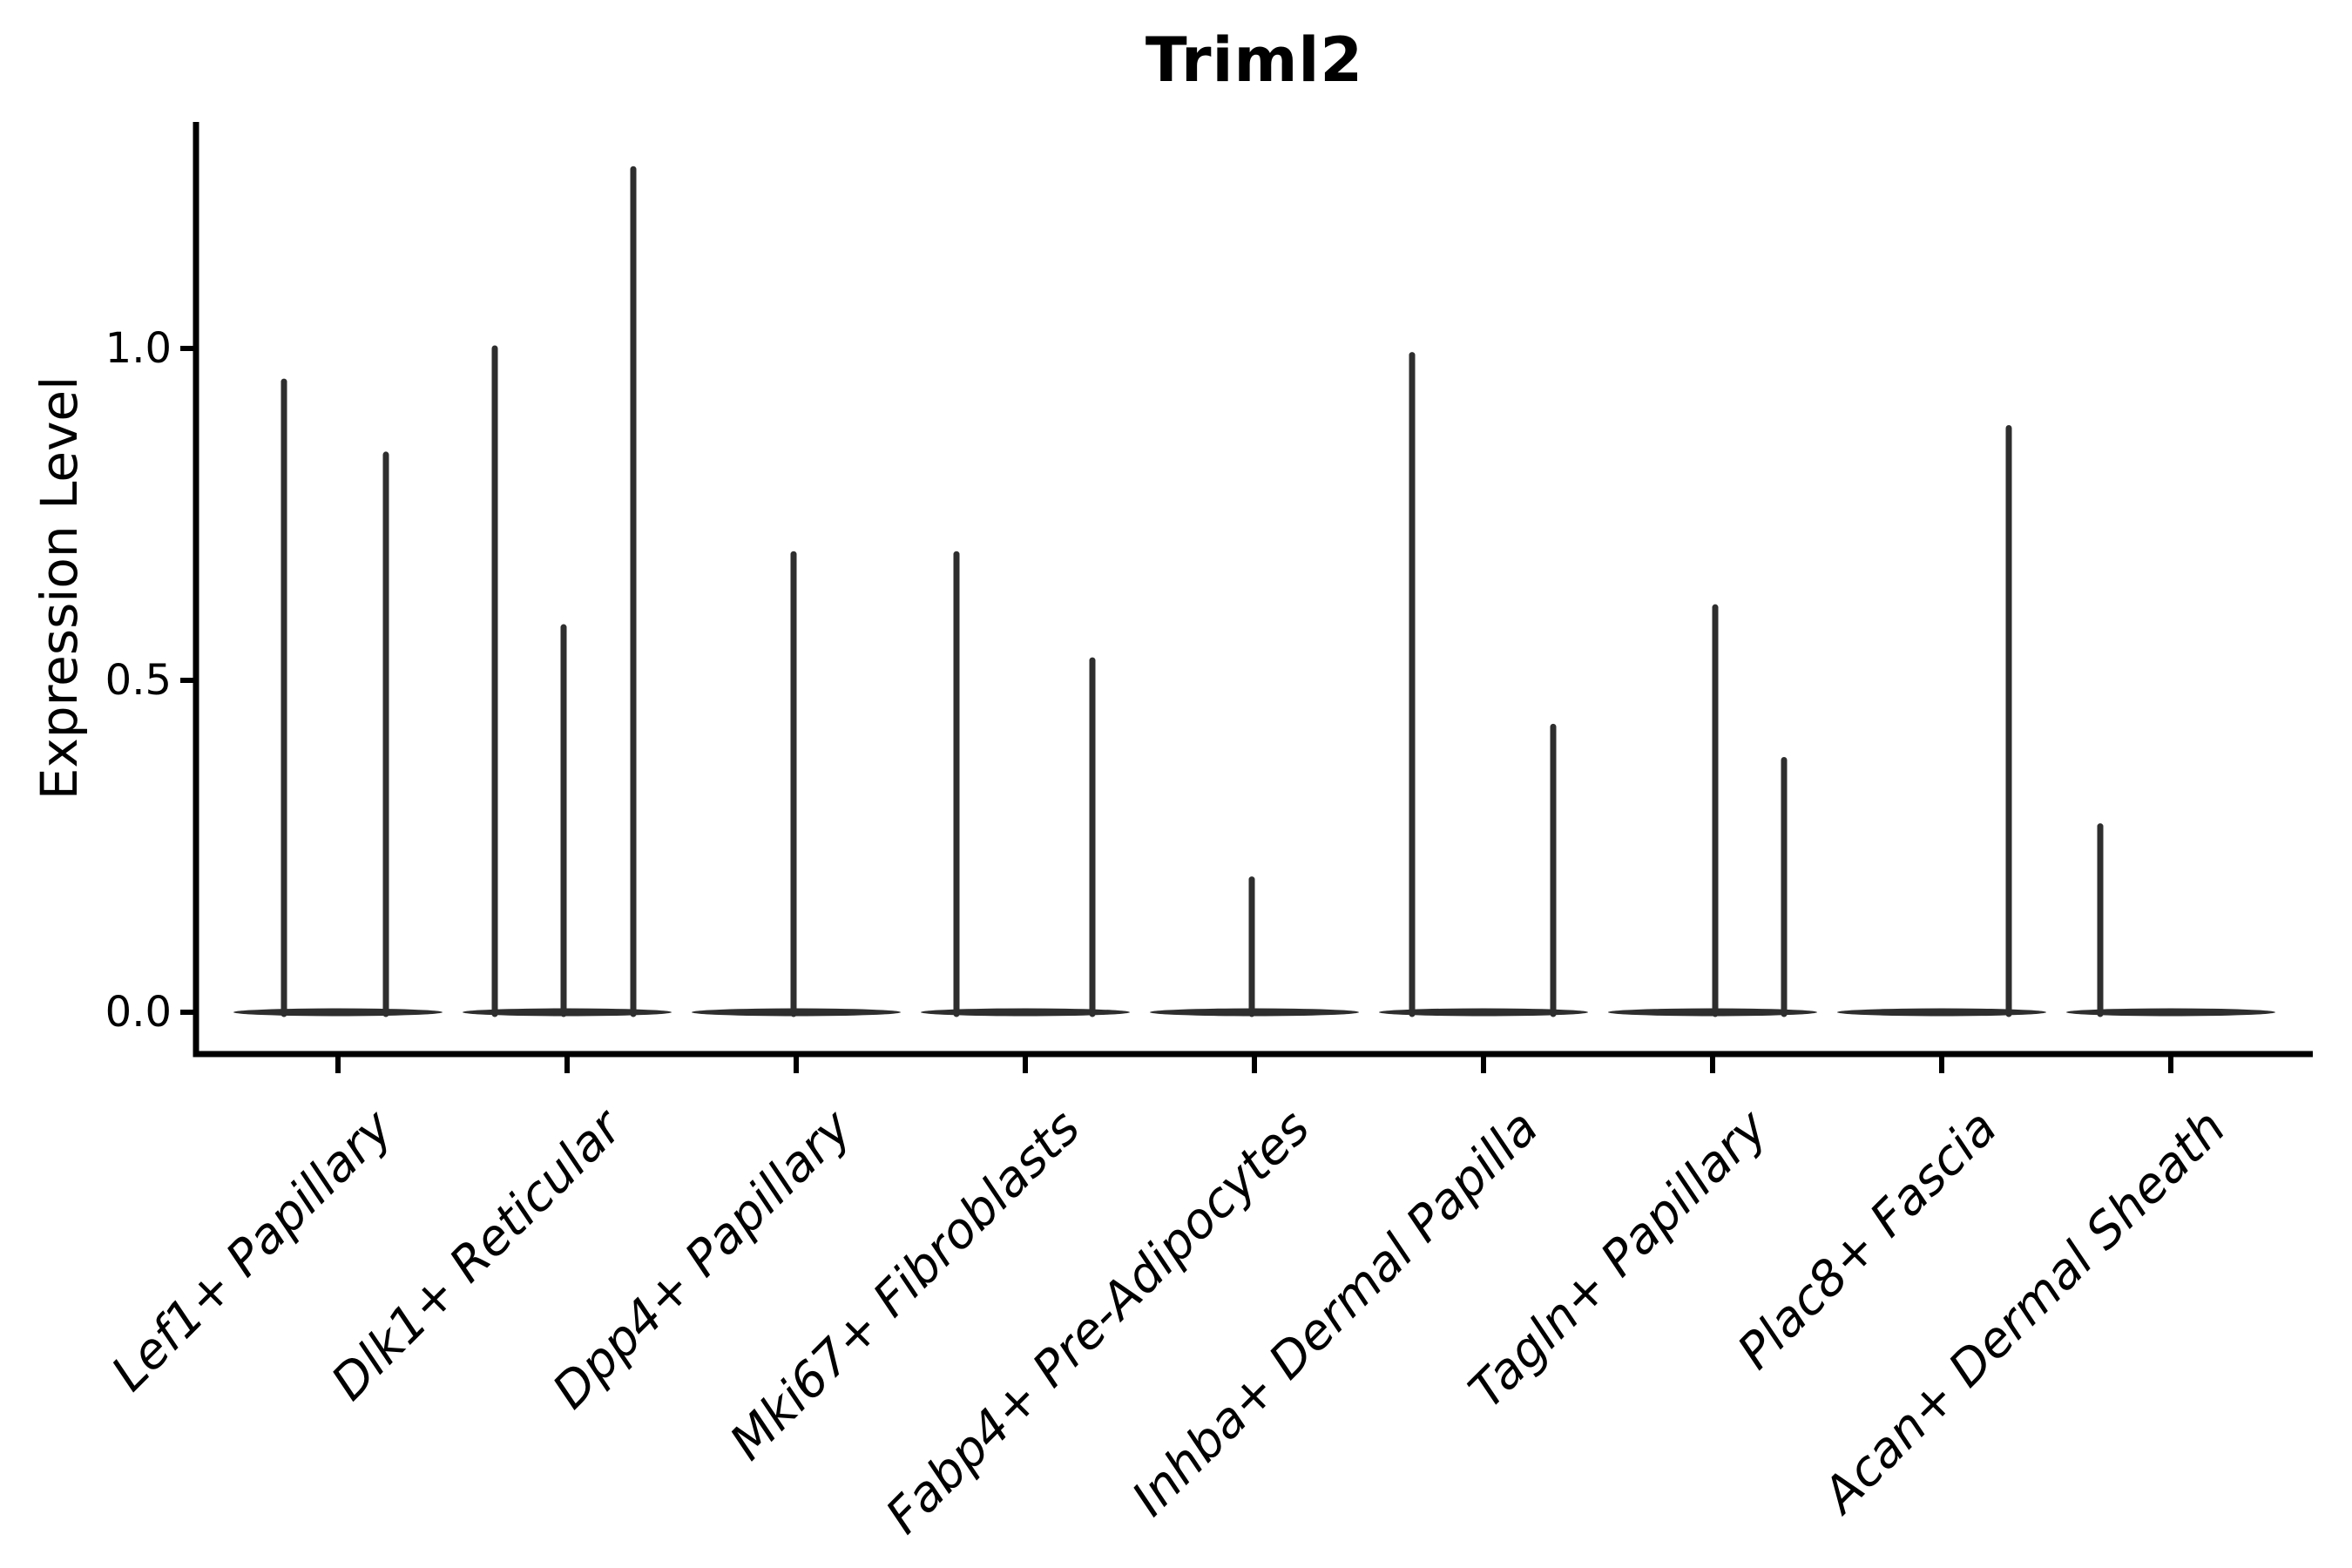 This screenshot has height=1568, width=2352. Describe the element at coordinates (138, 1013) in the screenshot. I see `y-tick-label: 0.0` at that location.